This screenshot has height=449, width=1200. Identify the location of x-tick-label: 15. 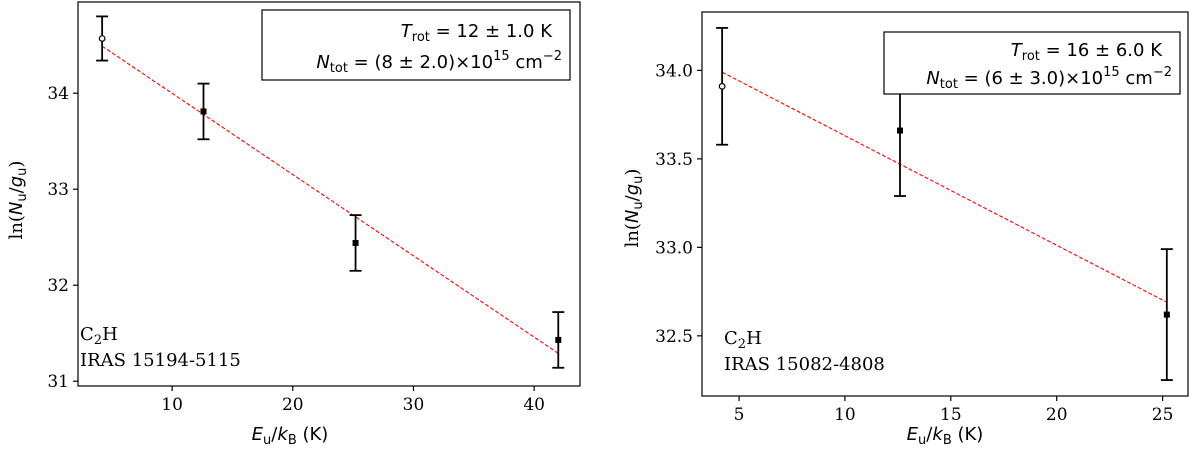
(951, 415).